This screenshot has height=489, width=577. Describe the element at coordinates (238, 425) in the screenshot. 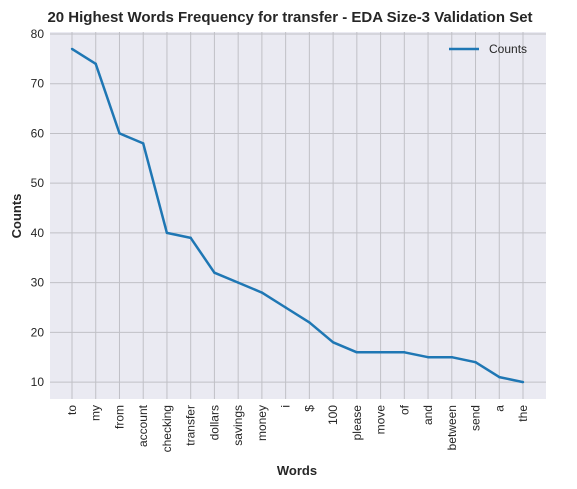

I see `x-tick-label: savings` at that location.